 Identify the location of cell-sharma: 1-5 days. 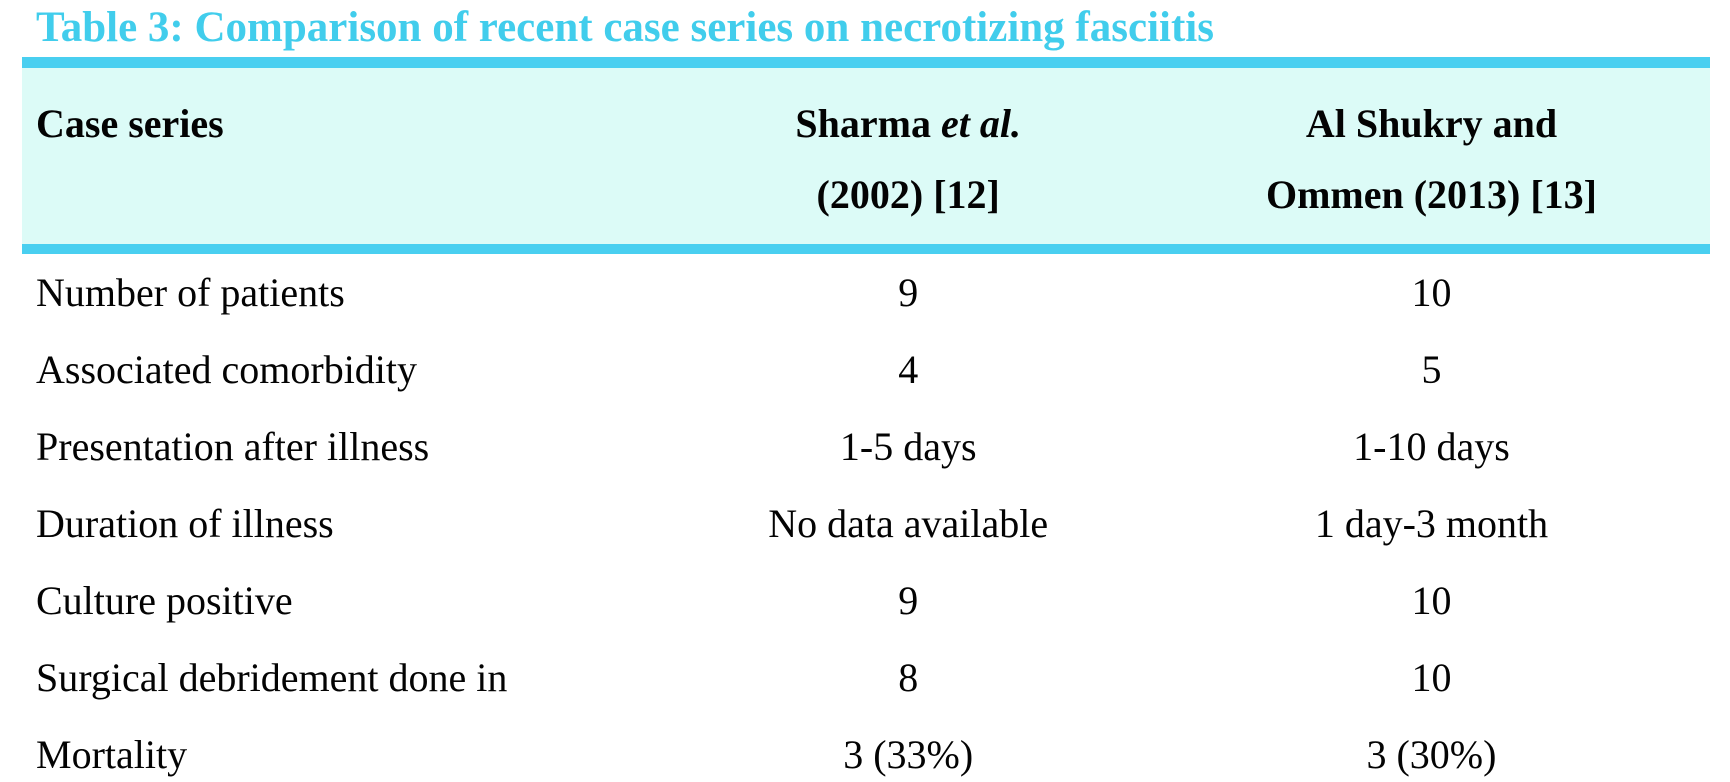
(908, 446).